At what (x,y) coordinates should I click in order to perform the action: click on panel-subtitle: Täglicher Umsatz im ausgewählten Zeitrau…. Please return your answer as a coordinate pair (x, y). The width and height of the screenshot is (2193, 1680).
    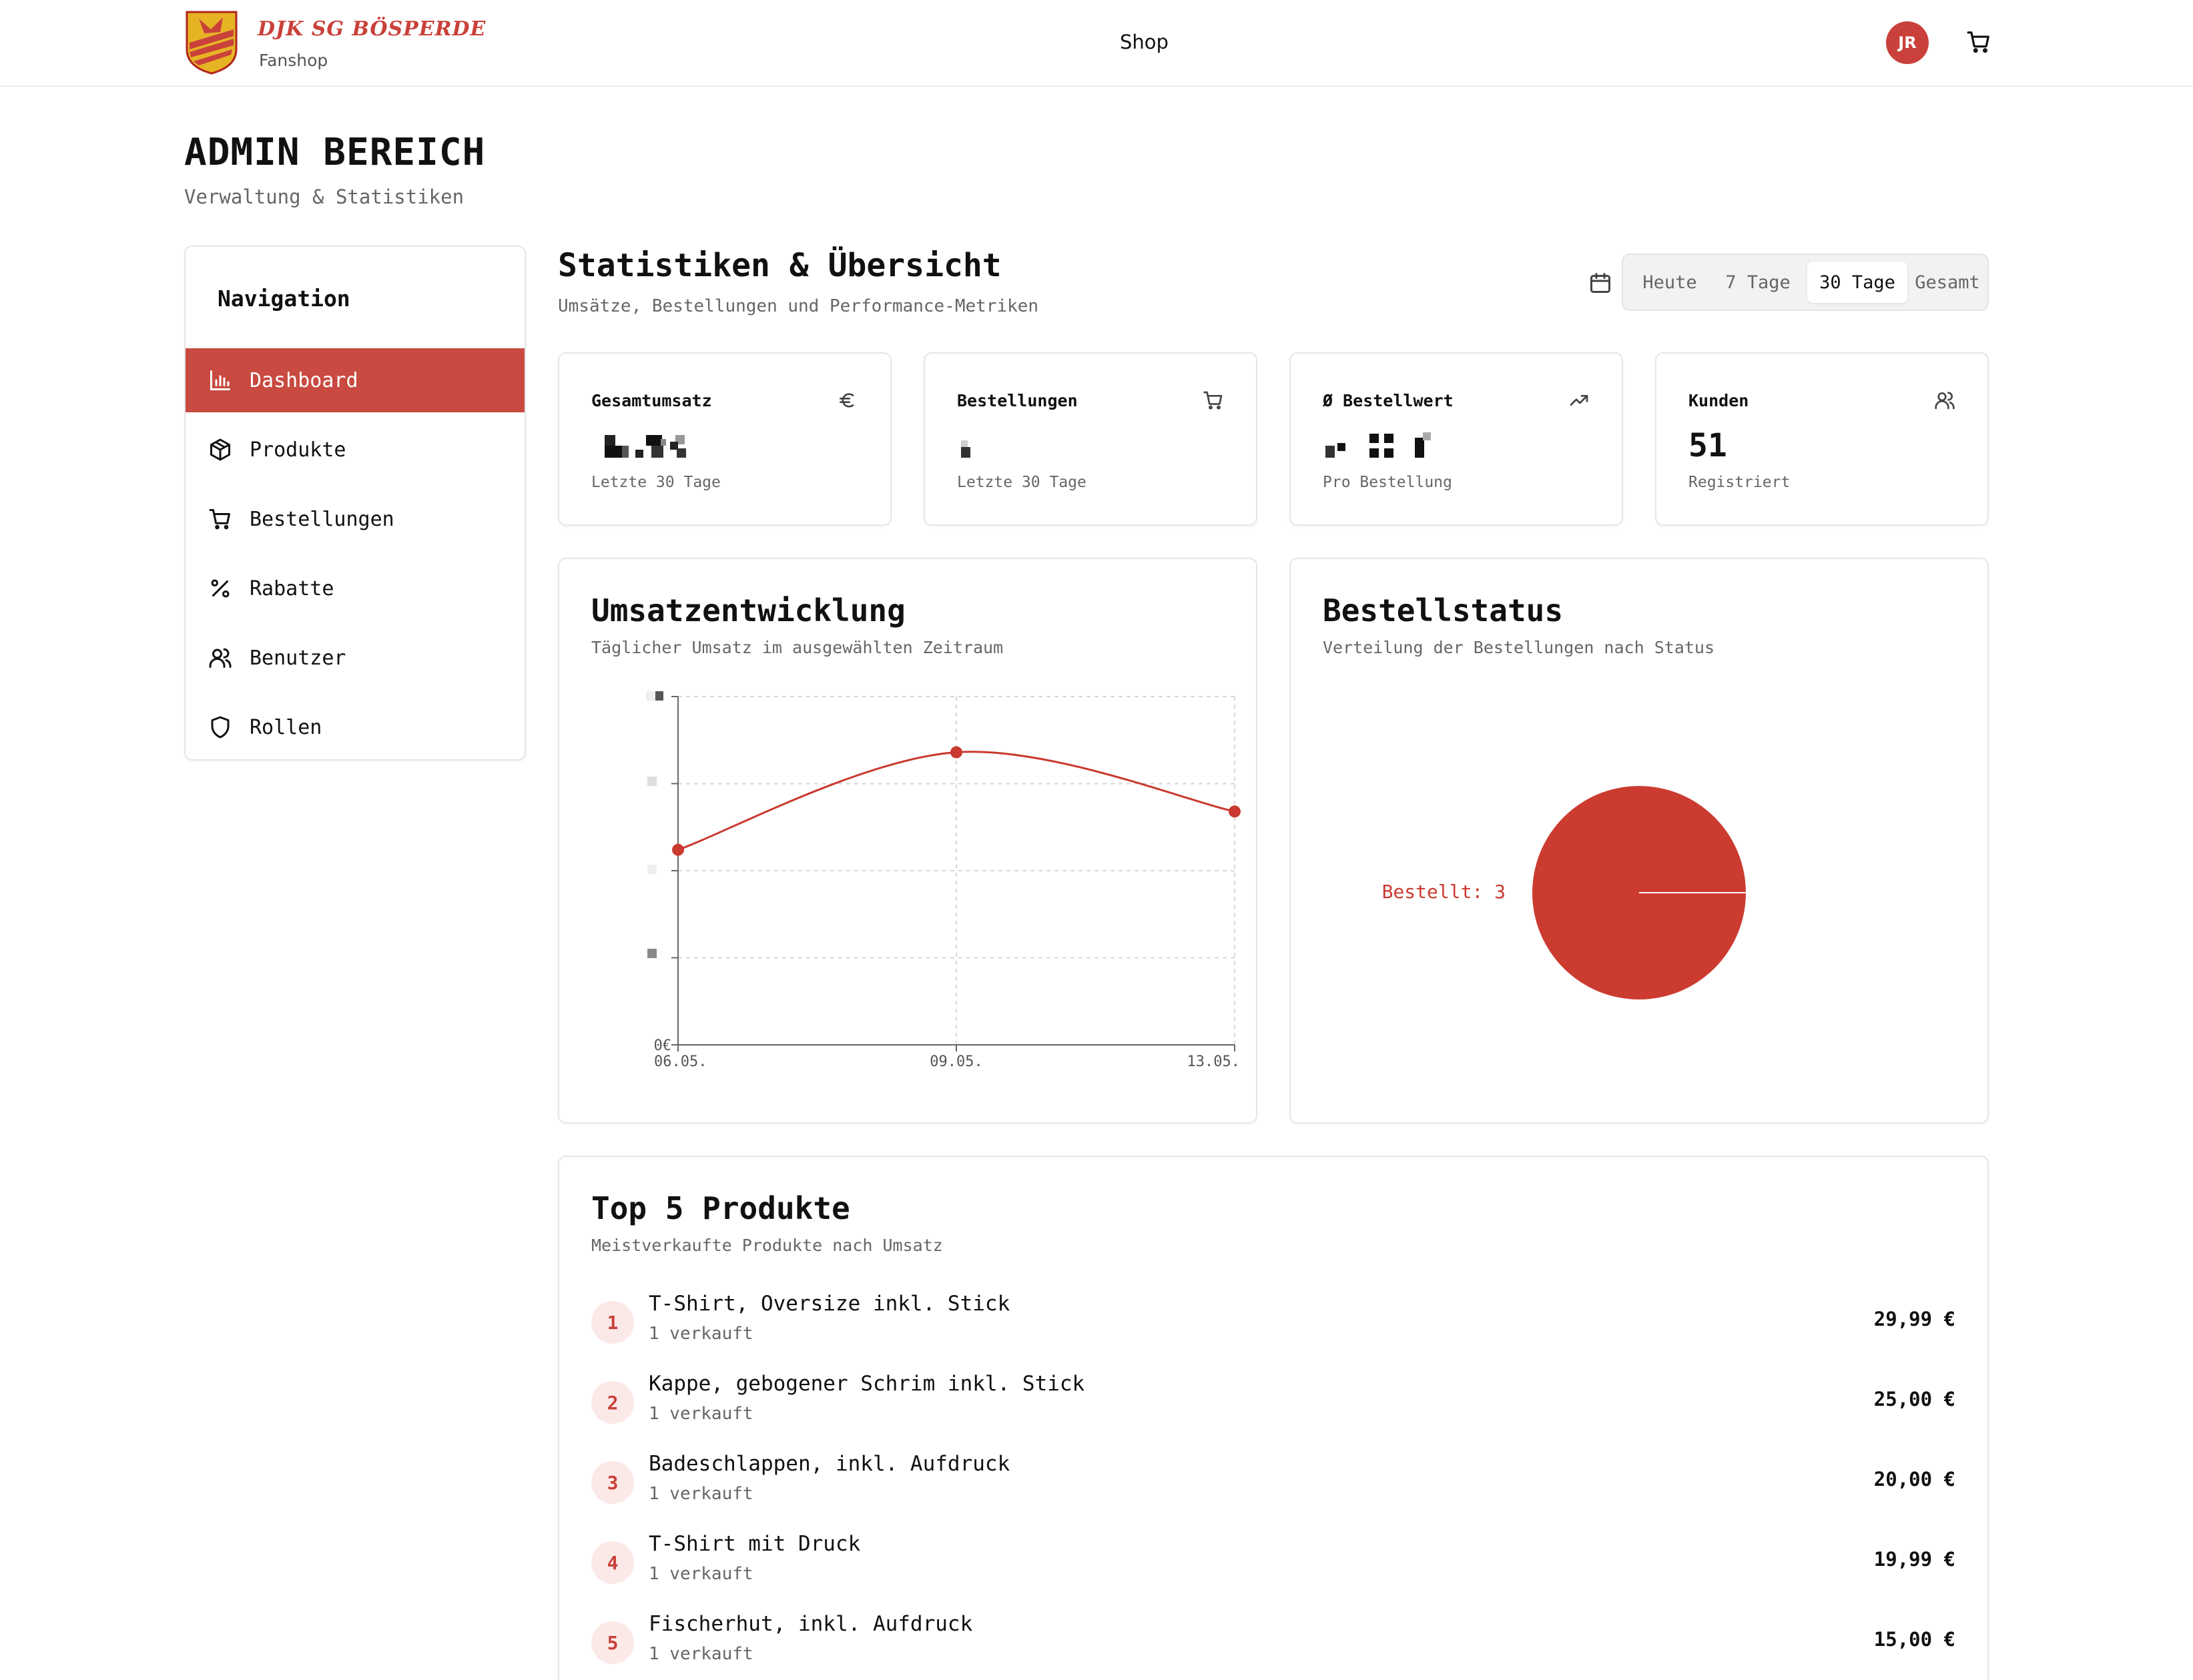
    Looking at the image, I should click on (797, 647).